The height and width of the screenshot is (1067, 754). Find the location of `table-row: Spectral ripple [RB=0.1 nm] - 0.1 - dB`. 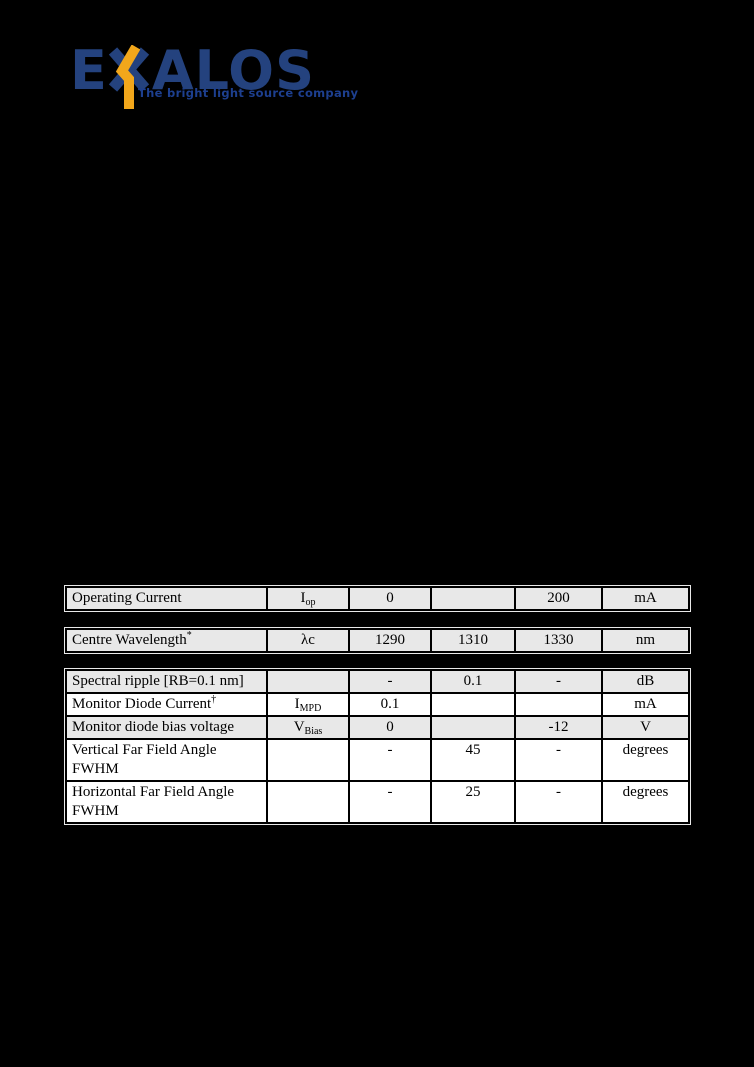

table-row: Spectral ripple [RB=0.1 nm] - 0.1 - dB is located at coordinates (377, 681).